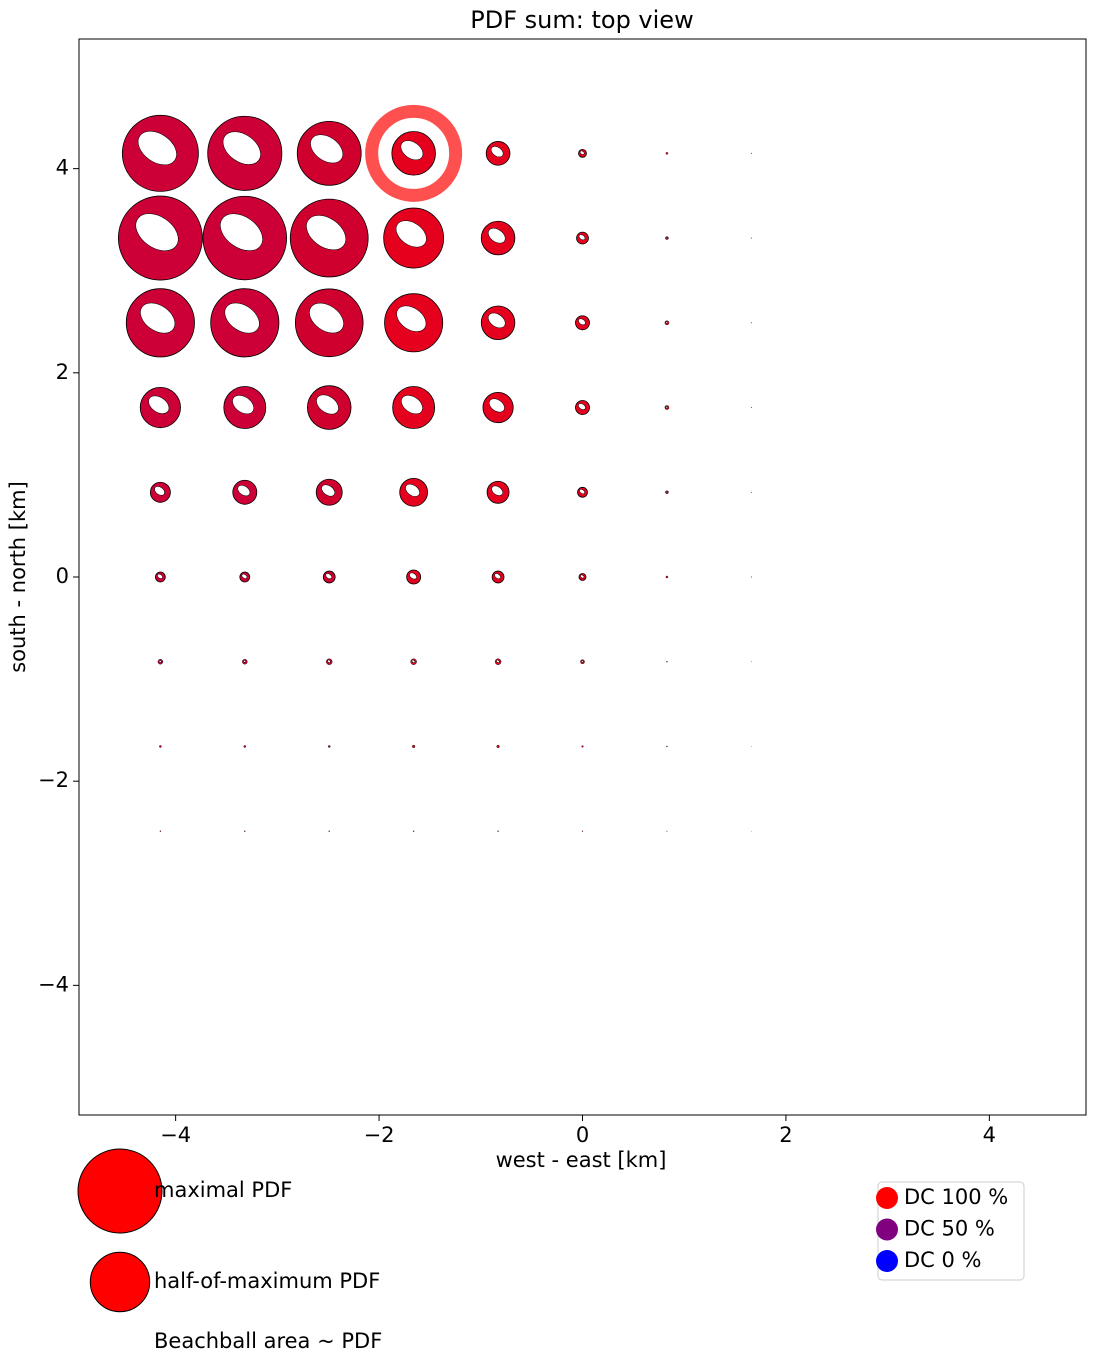 The width and height of the screenshot is (1095, 1363). Describe the element at coordinates (949, 1229) in the screenshot. I see `legend-label: DC 50 %` at that location.